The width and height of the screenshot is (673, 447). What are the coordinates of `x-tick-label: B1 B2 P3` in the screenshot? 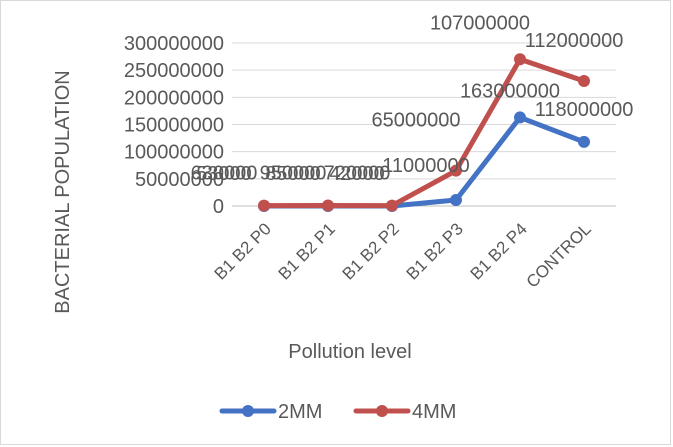 It's located at (435, 251).